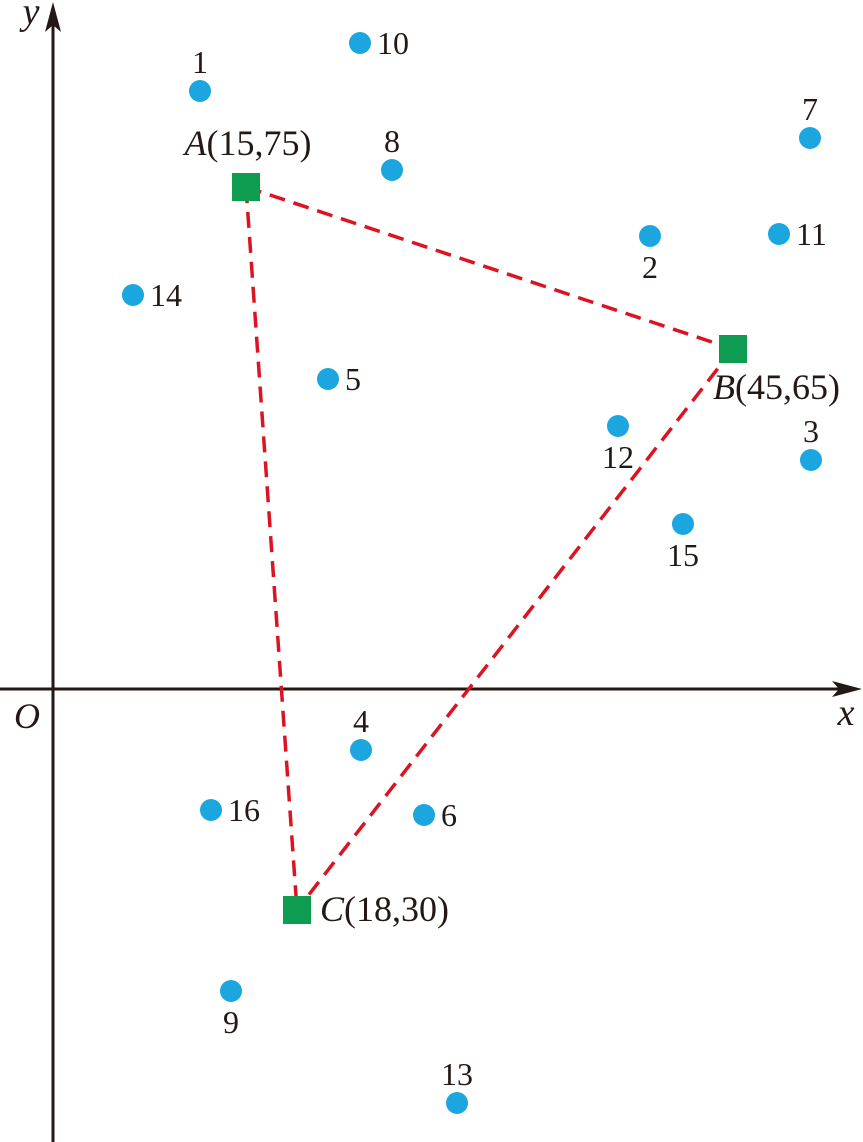 The width and height of the screenshot is (863, 1142). I want to click on vertex-A, so click(246, 187).